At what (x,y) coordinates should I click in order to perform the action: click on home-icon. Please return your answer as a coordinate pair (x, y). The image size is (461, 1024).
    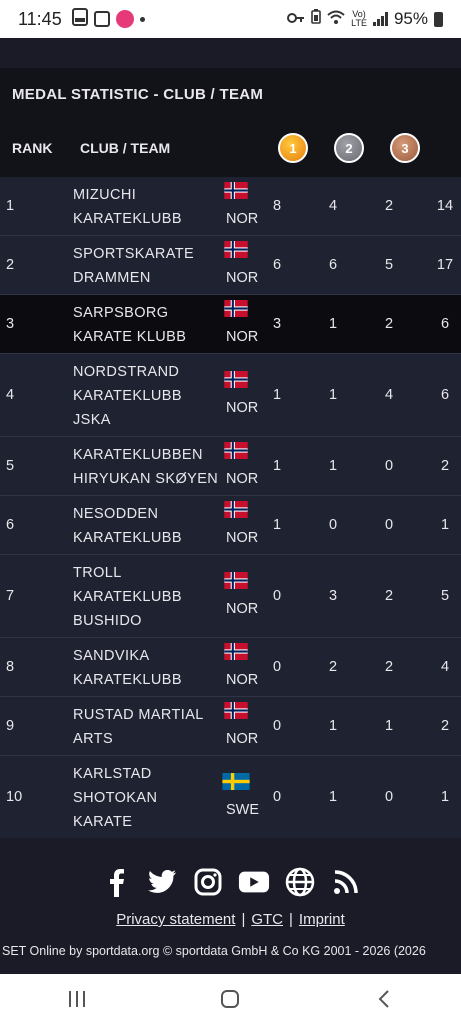
    Looking at the image, I should click on (230, 999).